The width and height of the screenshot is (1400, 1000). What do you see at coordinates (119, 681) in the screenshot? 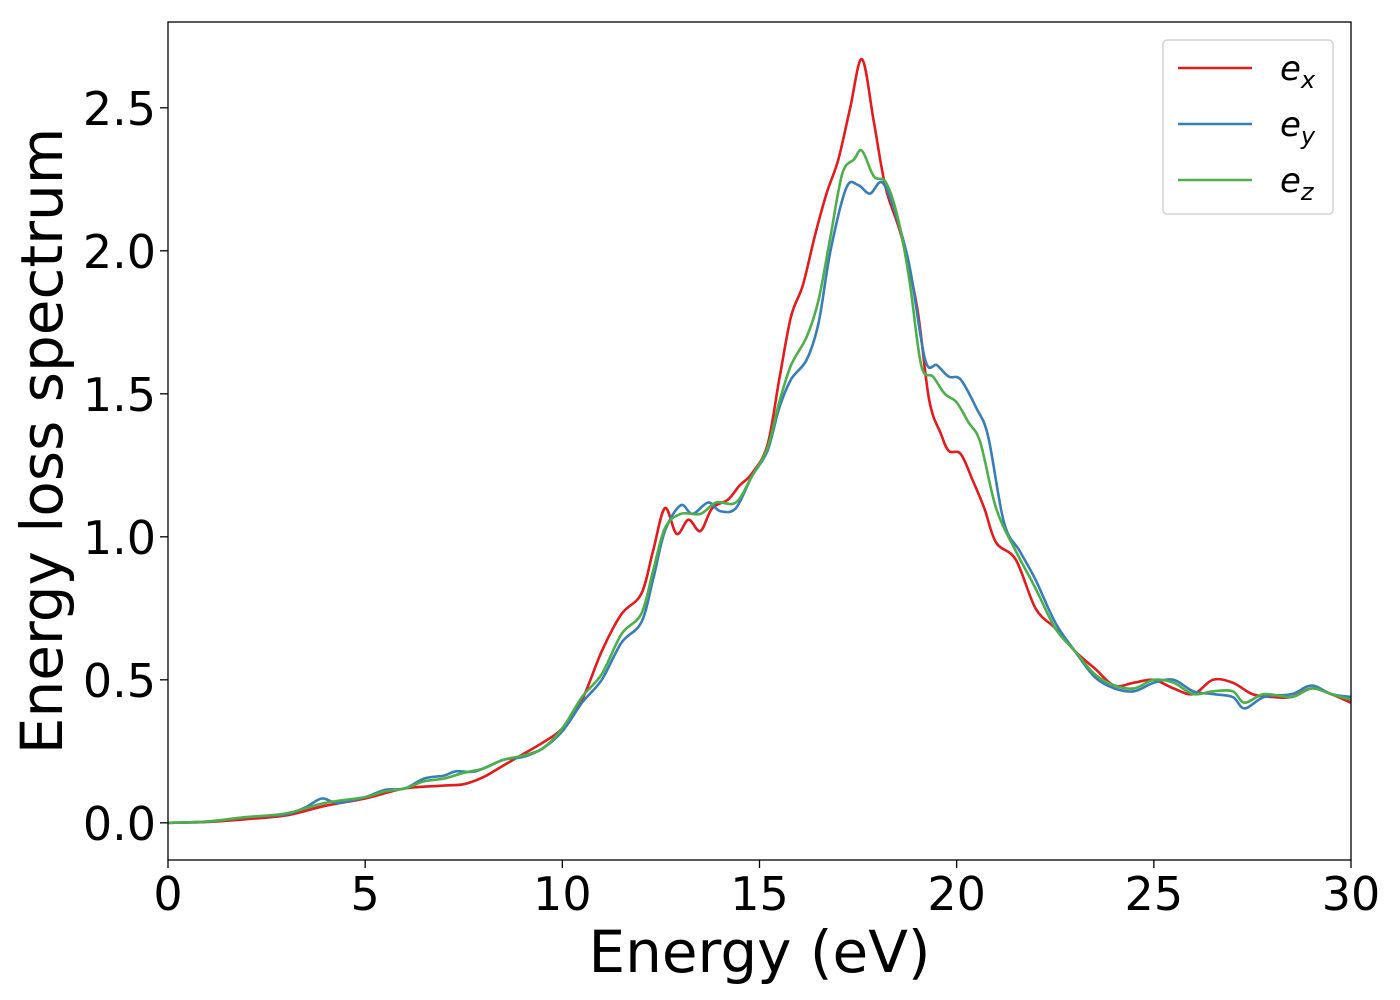
I see `y-tick-label: 0.5` at bounding box center [119, 681].